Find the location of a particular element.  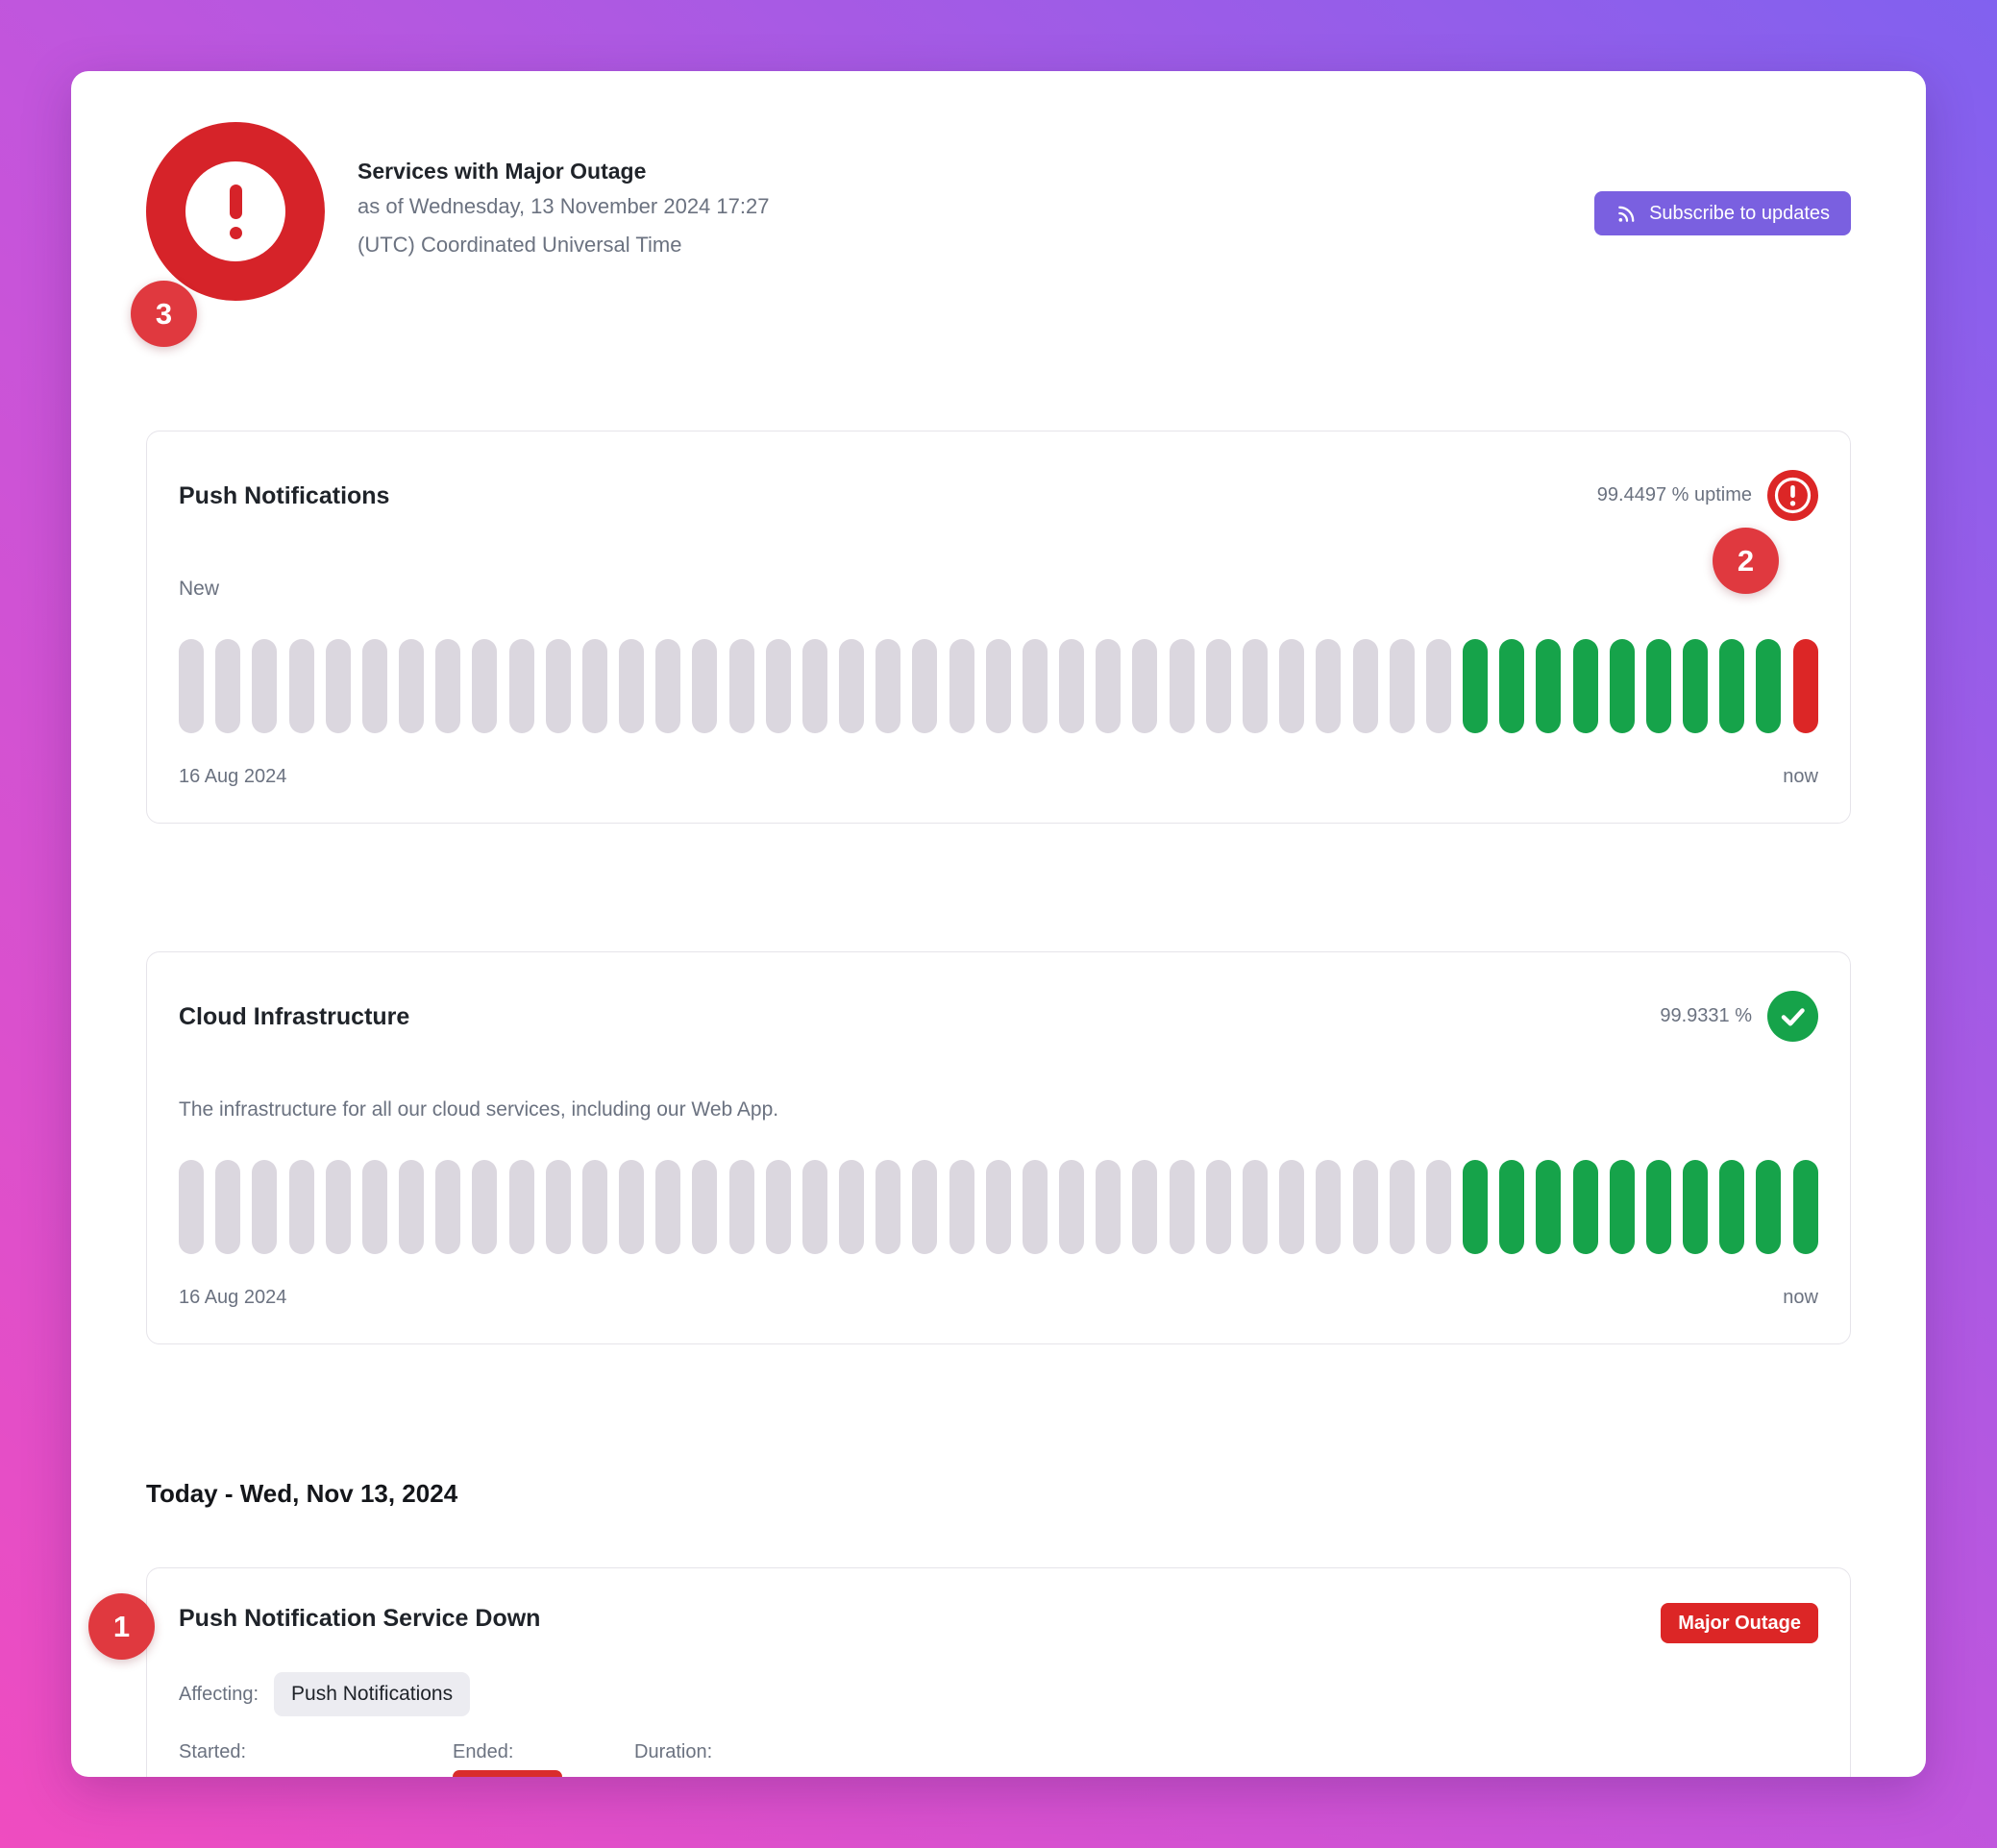

ongoing-badge: Ongoing is located at coordinates (508, 1773).